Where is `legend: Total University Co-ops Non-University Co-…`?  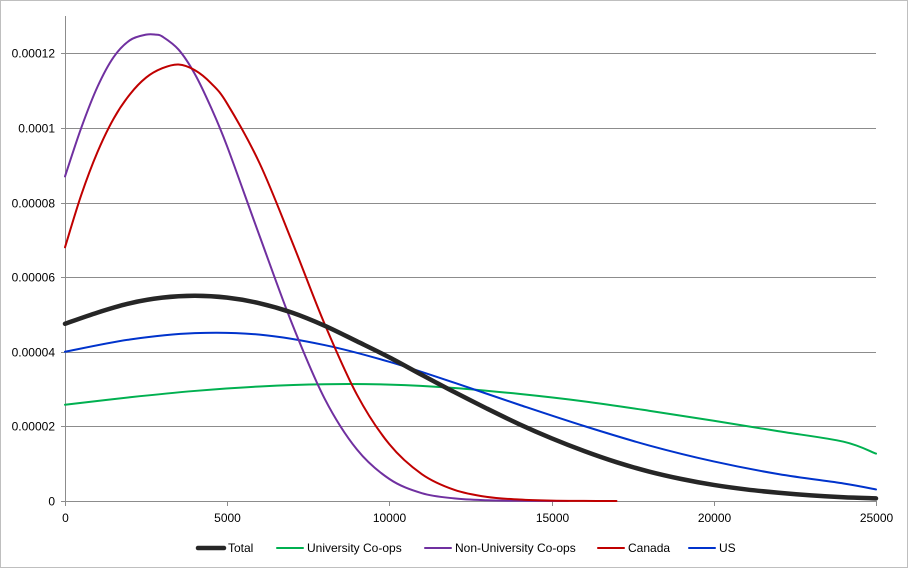
legend: Total University Co-ops Non-University Co-… is located at coordinates (465, 548).